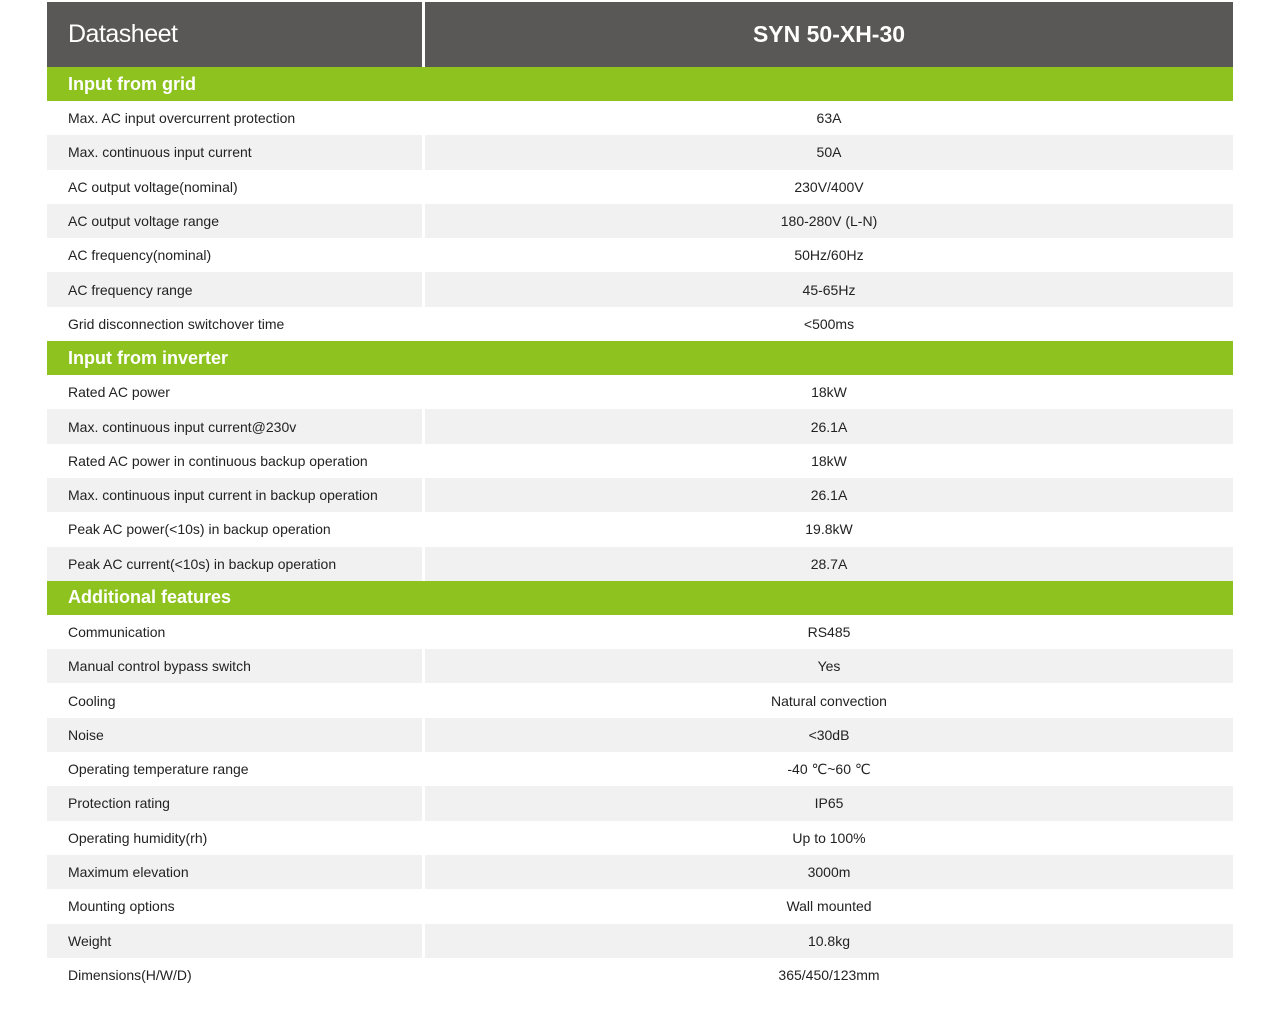  Describe the element at coordinates (640, 769) in the screenshot. I see `table-row: Operating temperature range -40 ℃~60 ℃` at that location.